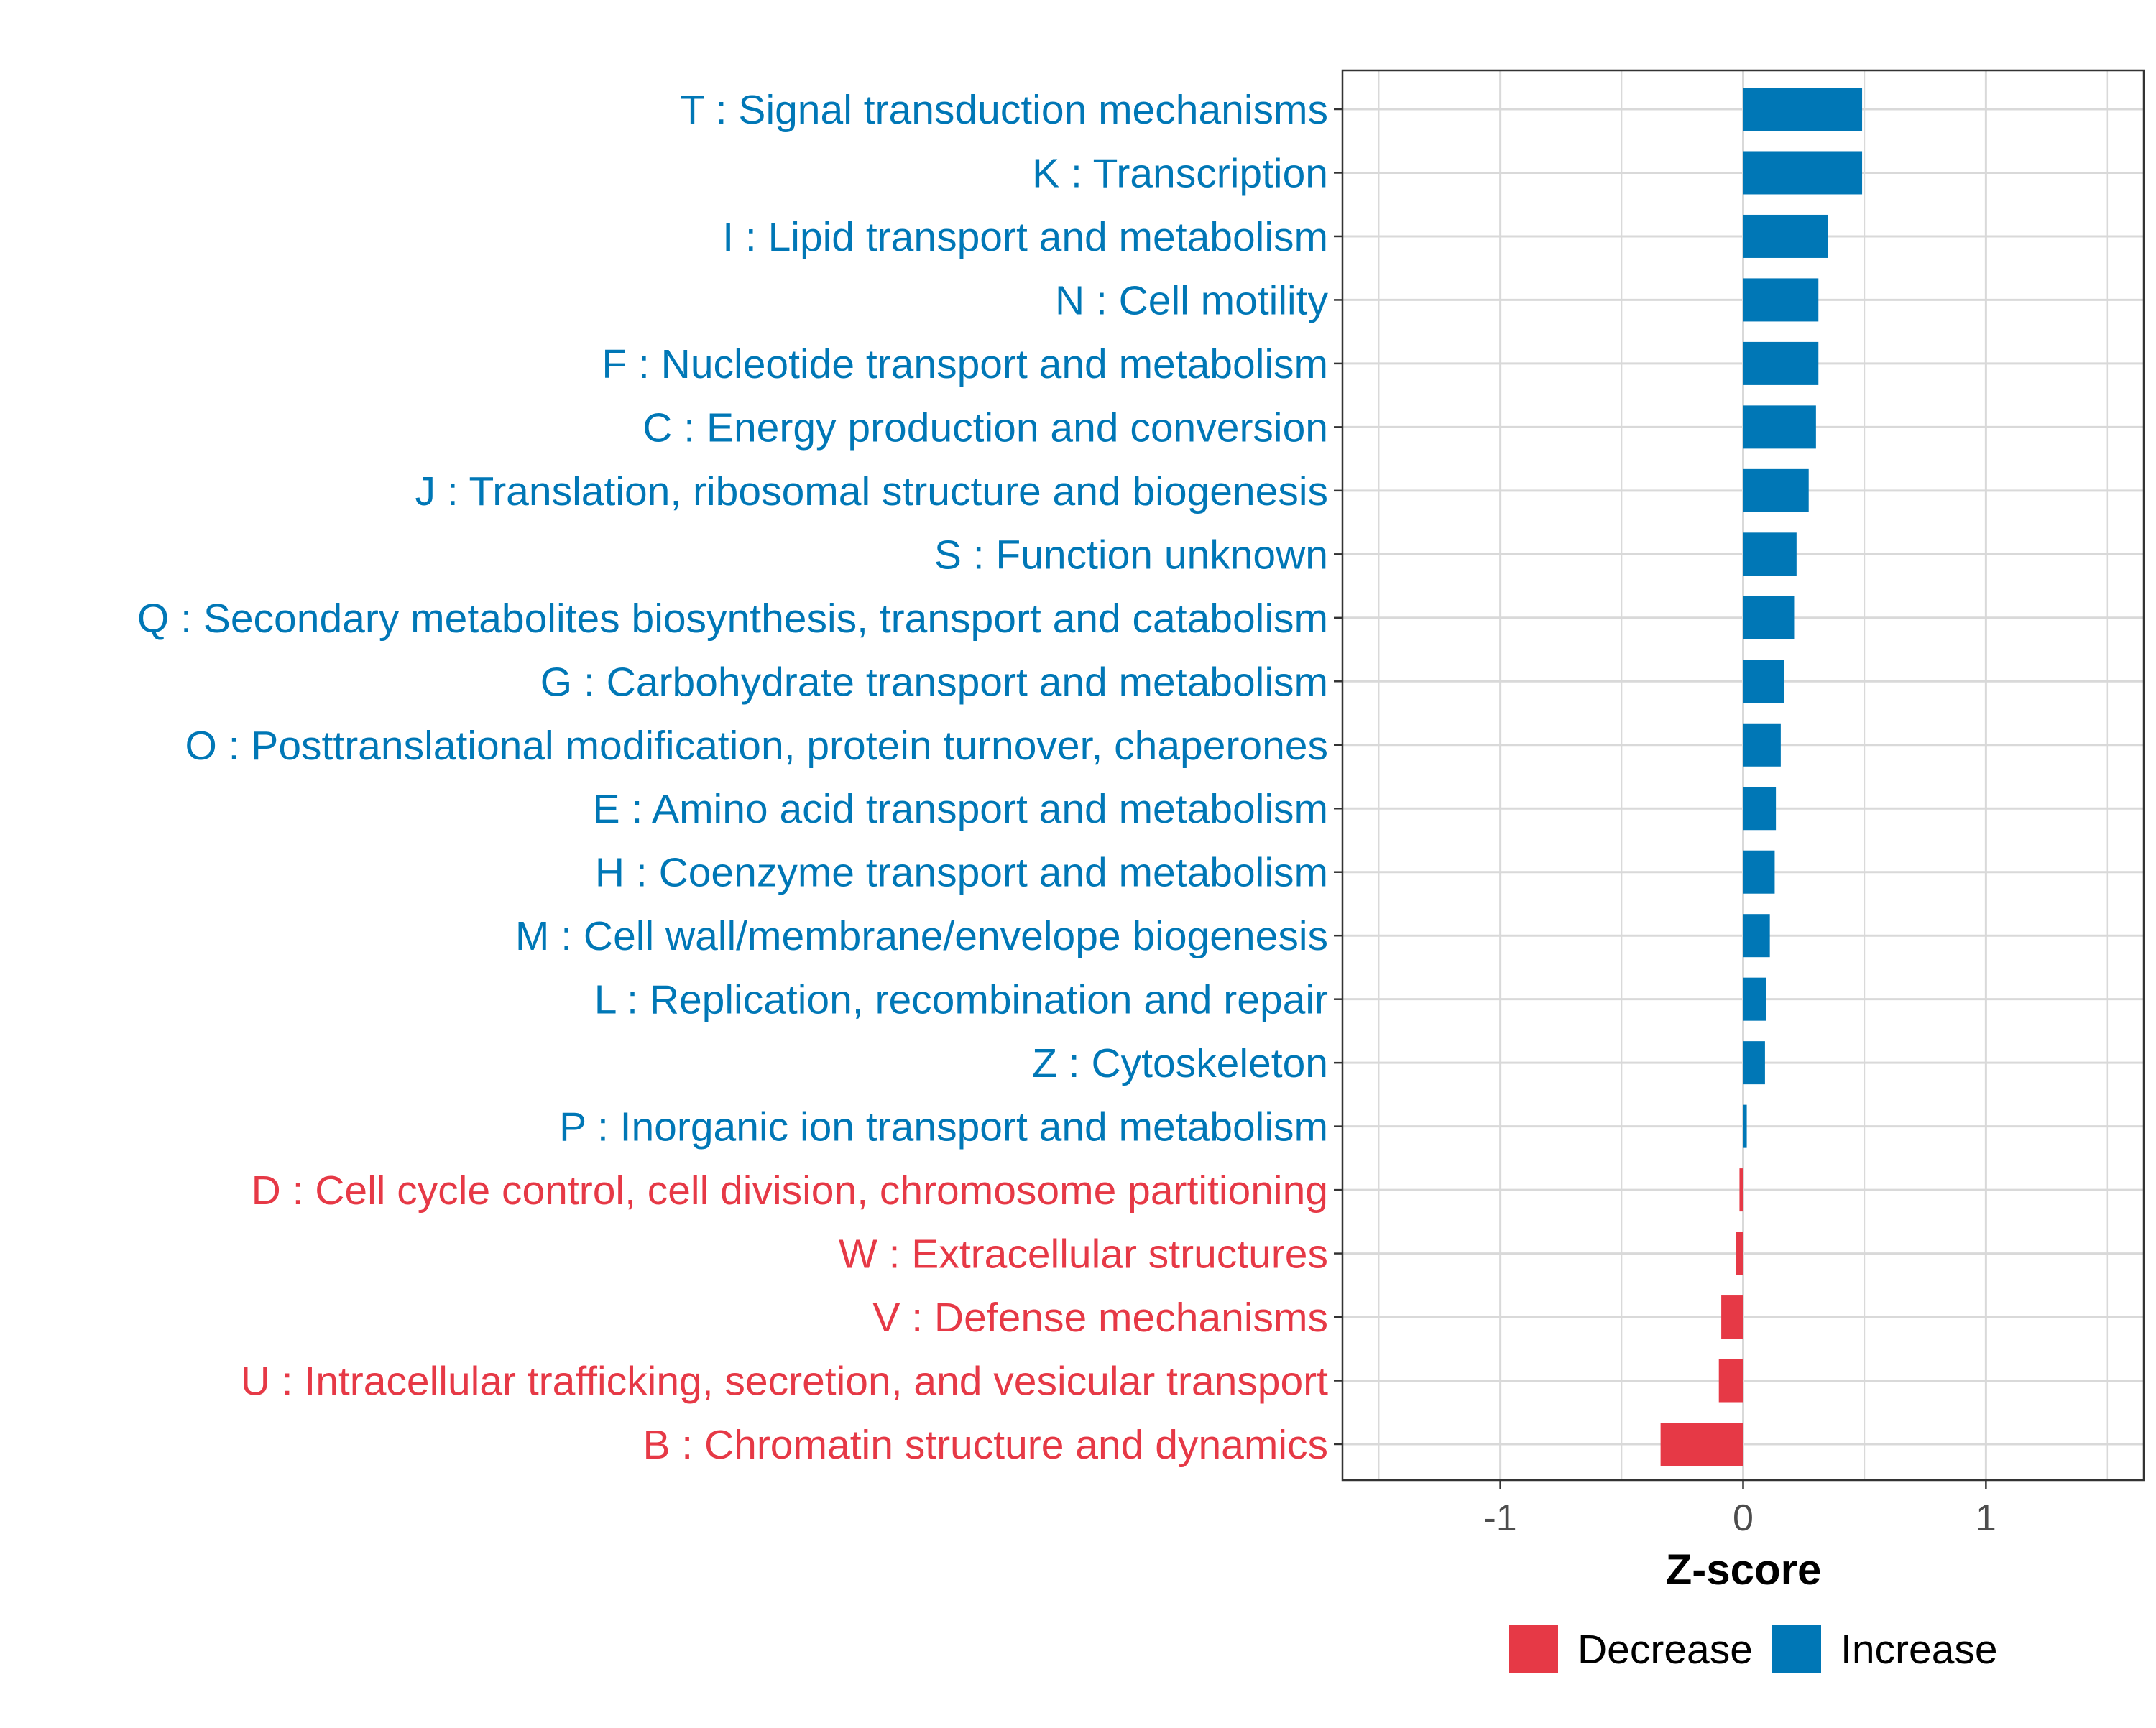 This screenshot has height=1728, width=2156. What do you see at coordinates (1753, 1649) in the screenshot?
I see `legend: Decrease Increase` at bounding box center [1753, 1649].